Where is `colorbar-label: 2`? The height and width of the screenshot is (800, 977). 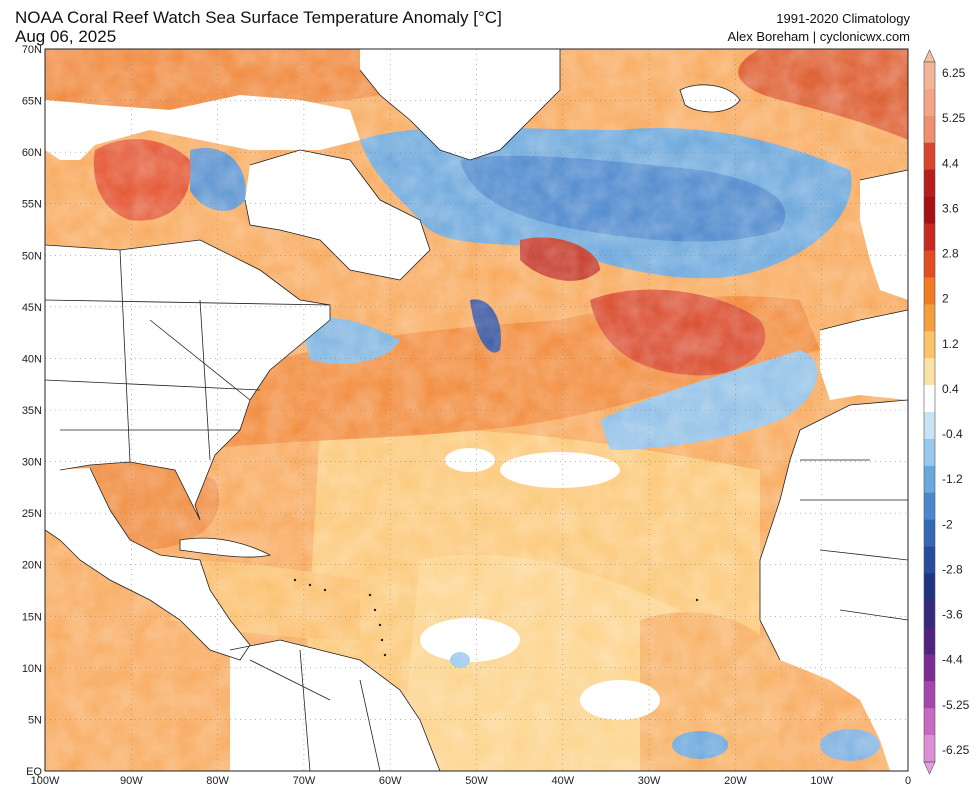 colorbar-label: 2 is located at coordinates (945, 299).